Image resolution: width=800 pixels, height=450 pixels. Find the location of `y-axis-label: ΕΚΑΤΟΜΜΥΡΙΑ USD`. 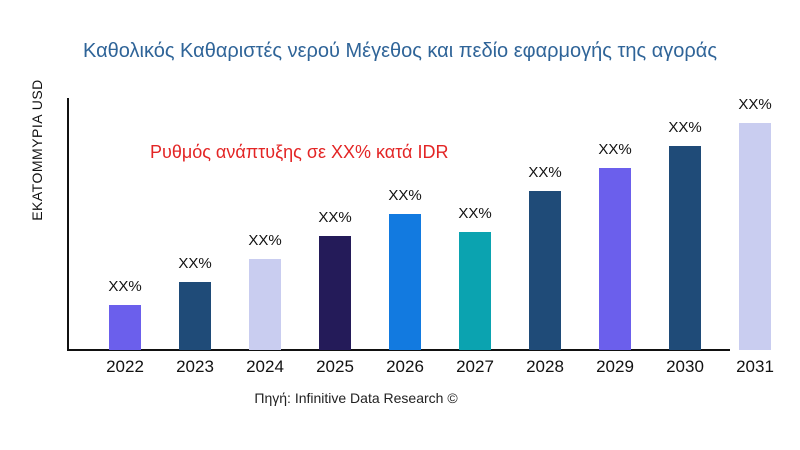

y-axis-label: ΕΚΑΤΟΜΜΥΡΙΑ USD is located at coordinates (37, 150).